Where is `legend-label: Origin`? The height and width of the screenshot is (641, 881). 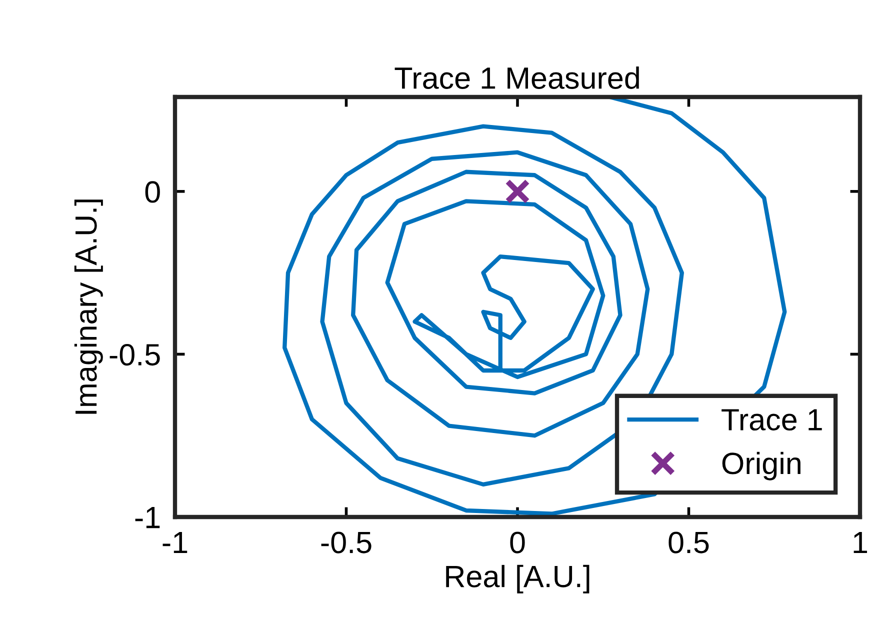
legend-label: Origin is located at coordinates (761, 466).